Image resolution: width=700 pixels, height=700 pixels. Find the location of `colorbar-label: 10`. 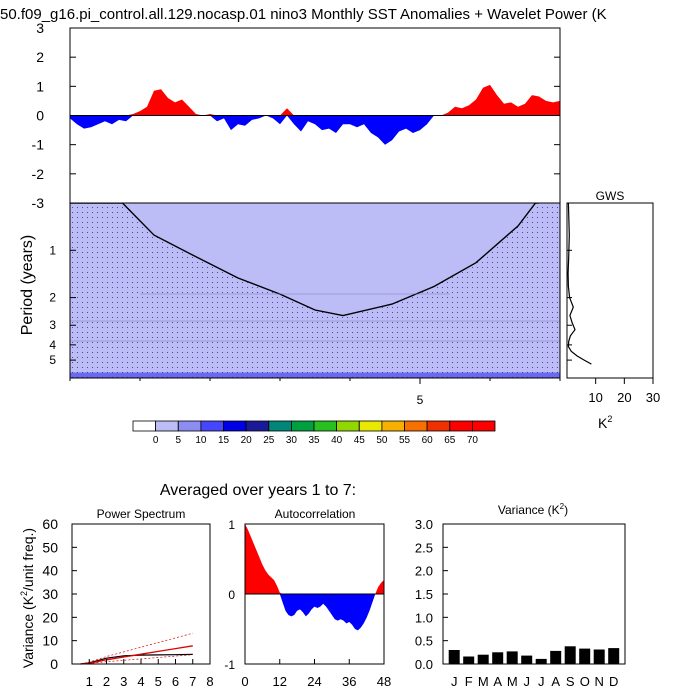

colorbar-label: 10 is located at coordinates (201, 440).